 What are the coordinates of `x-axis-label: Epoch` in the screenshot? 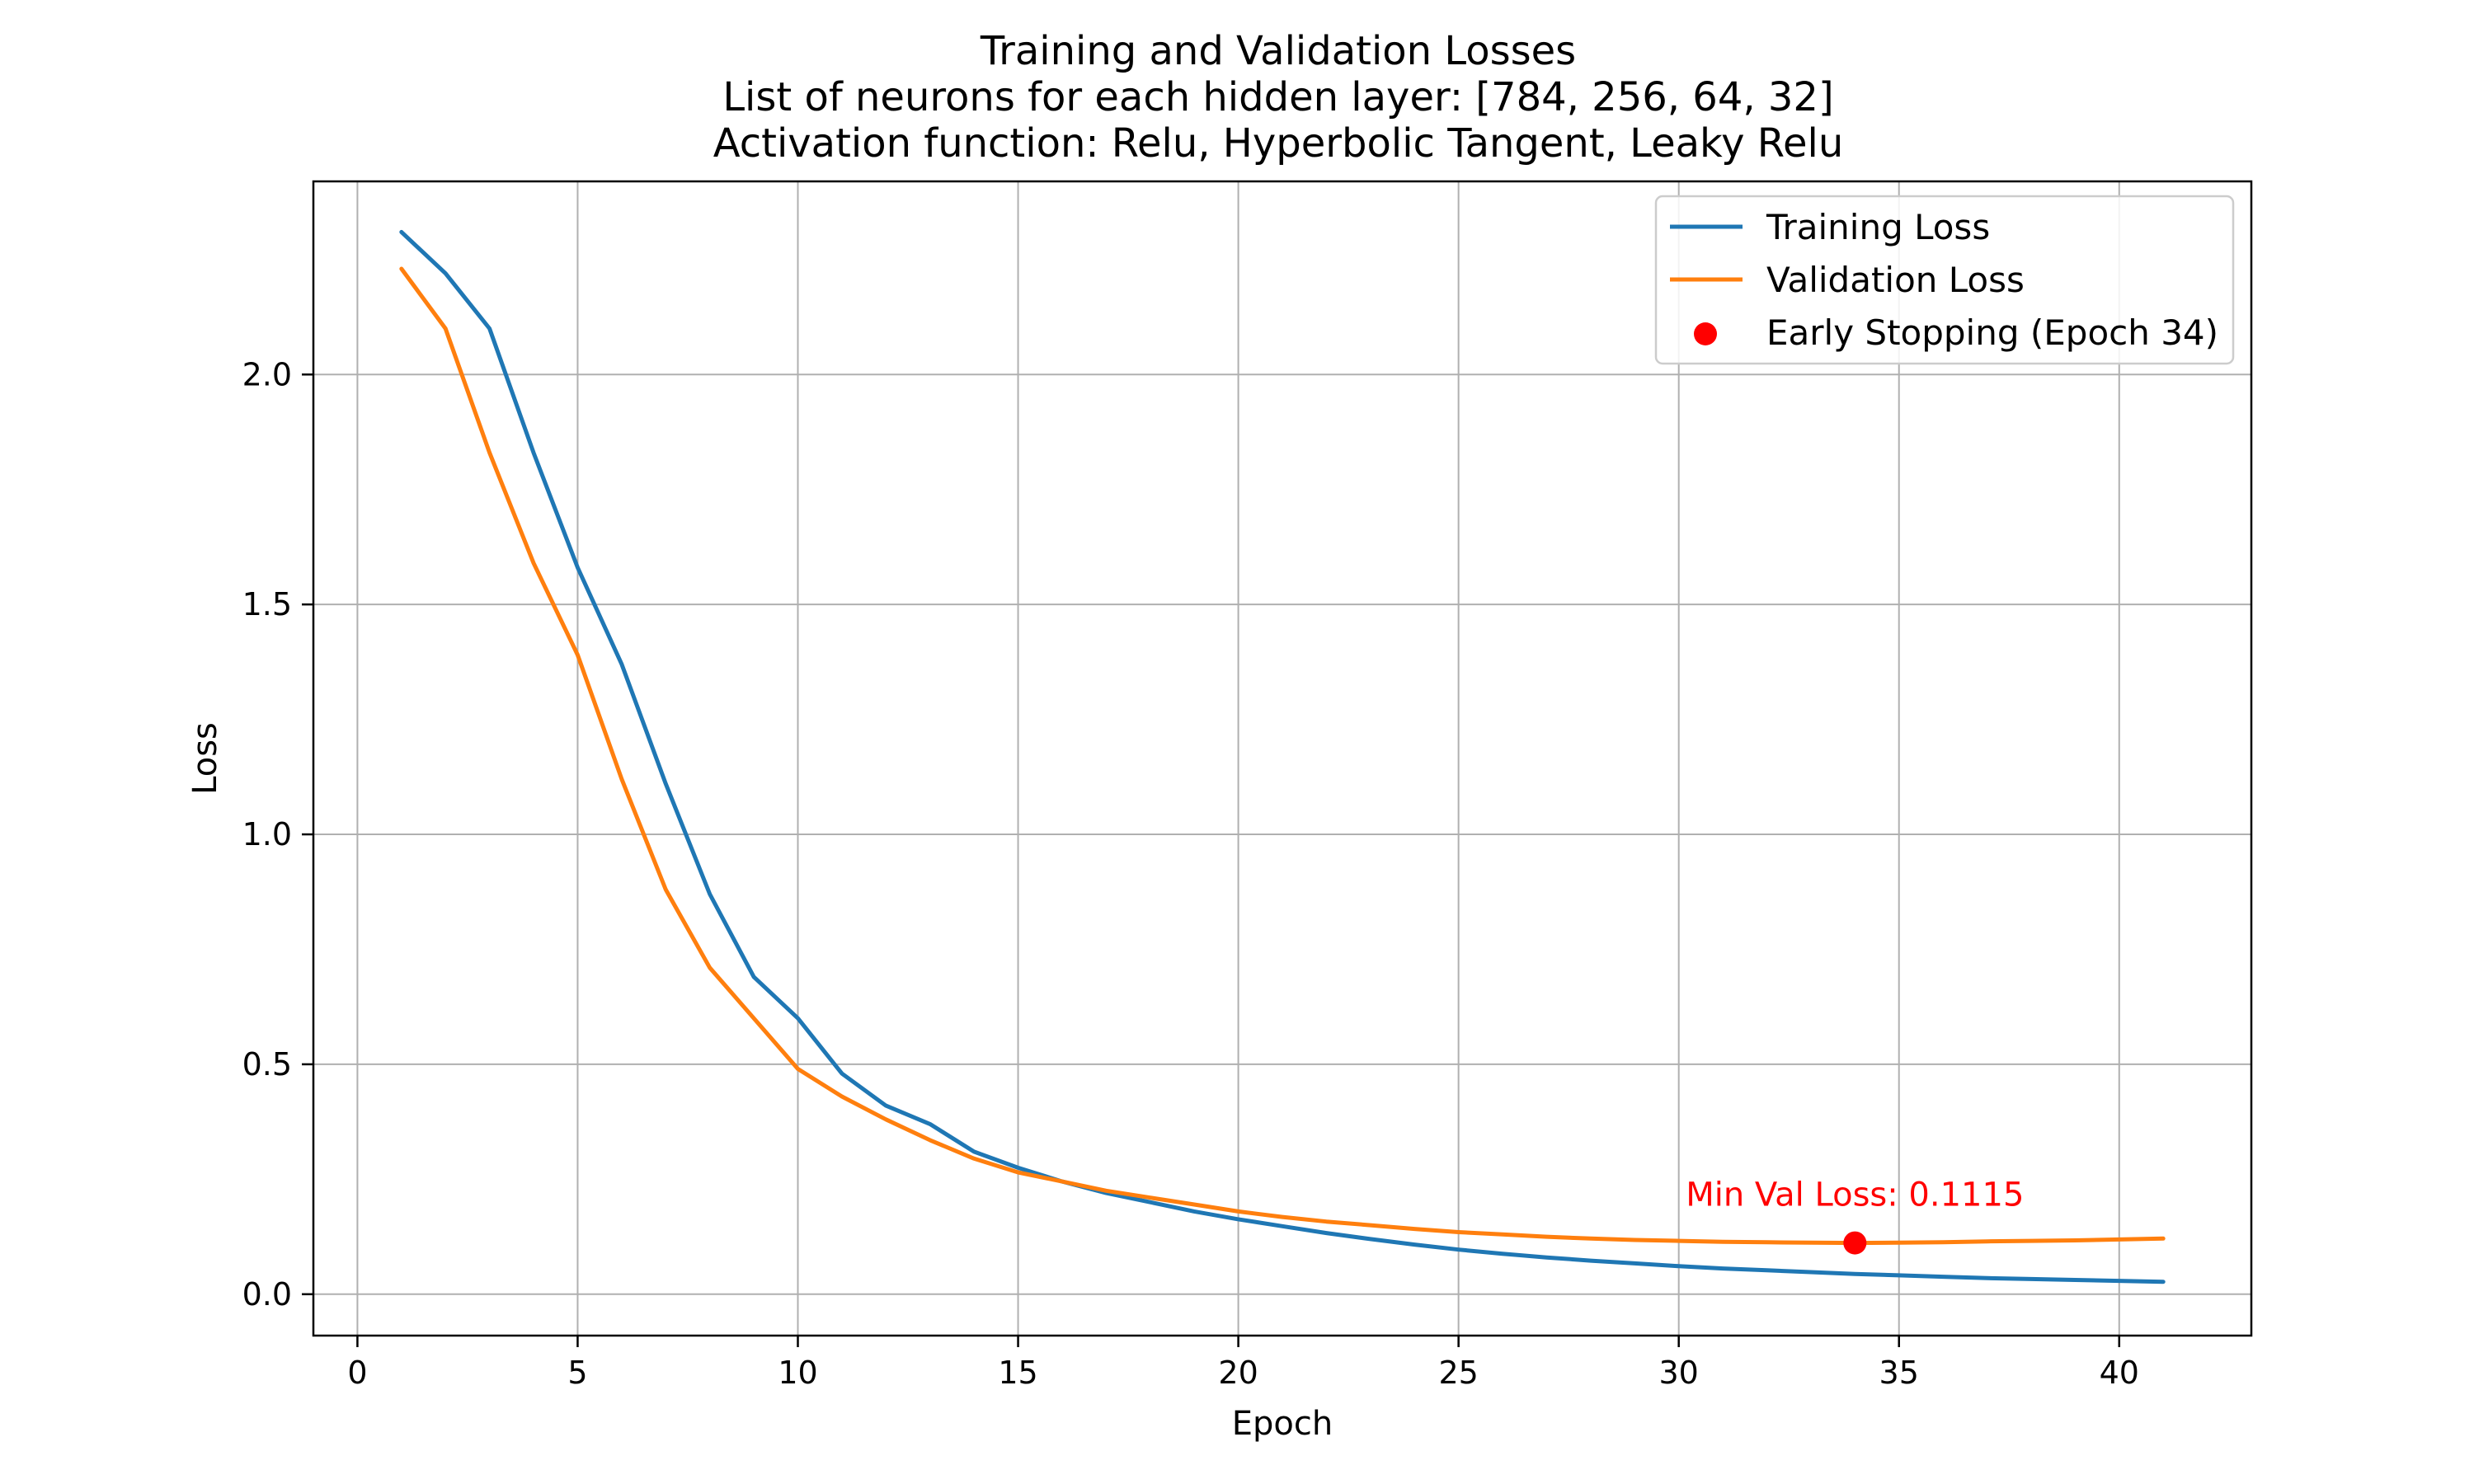 It's located at (1282, 1424).